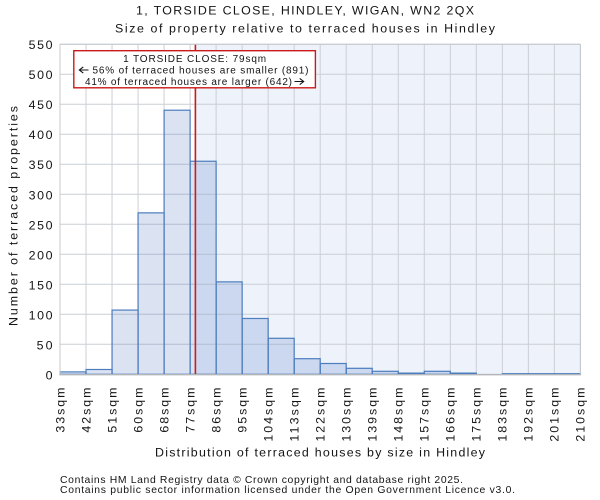 The height and width of the screenshot is (500, 600). I want to click on svg-text: 550, so click(41, 45).